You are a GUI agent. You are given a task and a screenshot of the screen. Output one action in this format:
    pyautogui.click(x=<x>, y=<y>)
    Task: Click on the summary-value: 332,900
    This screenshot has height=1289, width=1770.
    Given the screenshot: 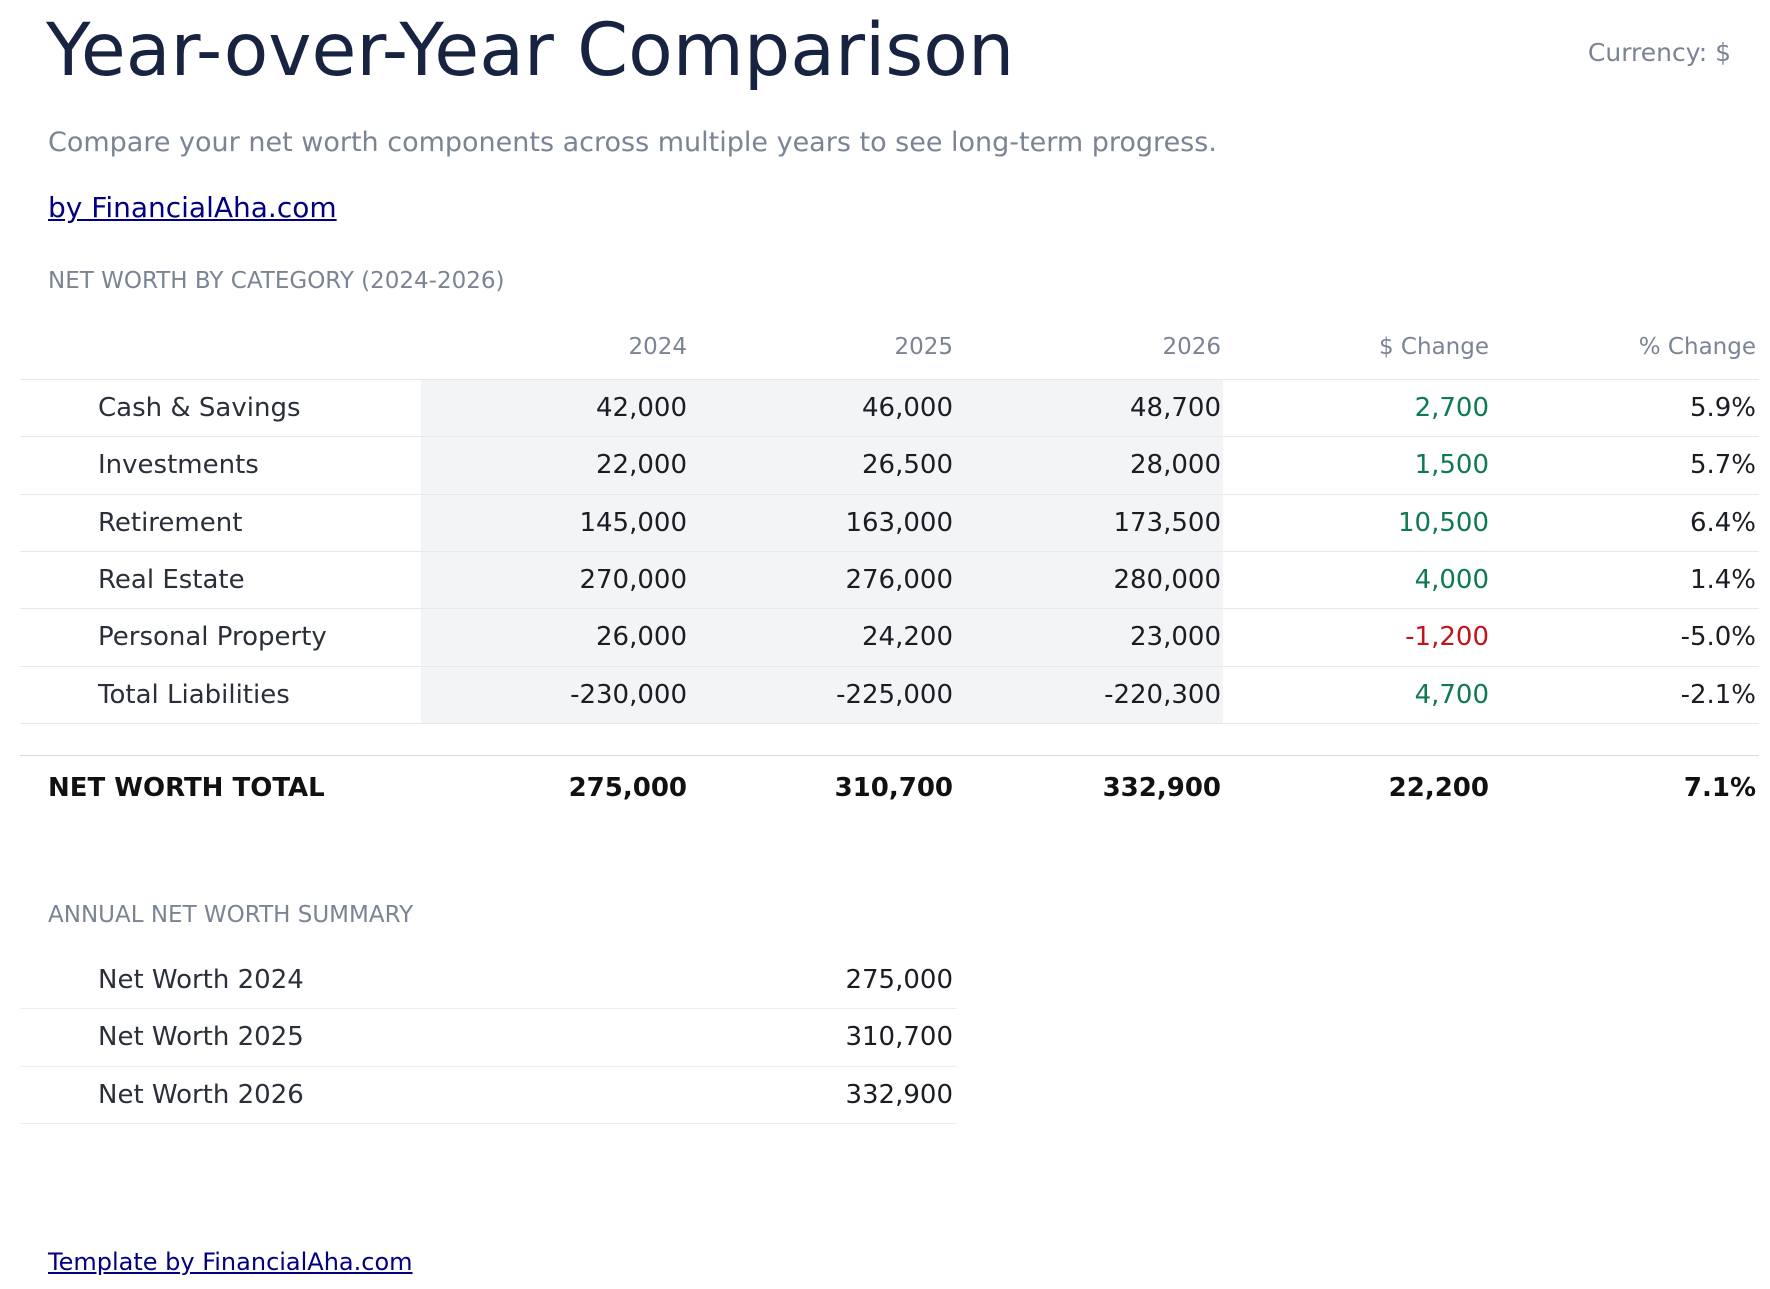 What is the action you would take?
    pyautogui.click(x=899, y=1094)
    